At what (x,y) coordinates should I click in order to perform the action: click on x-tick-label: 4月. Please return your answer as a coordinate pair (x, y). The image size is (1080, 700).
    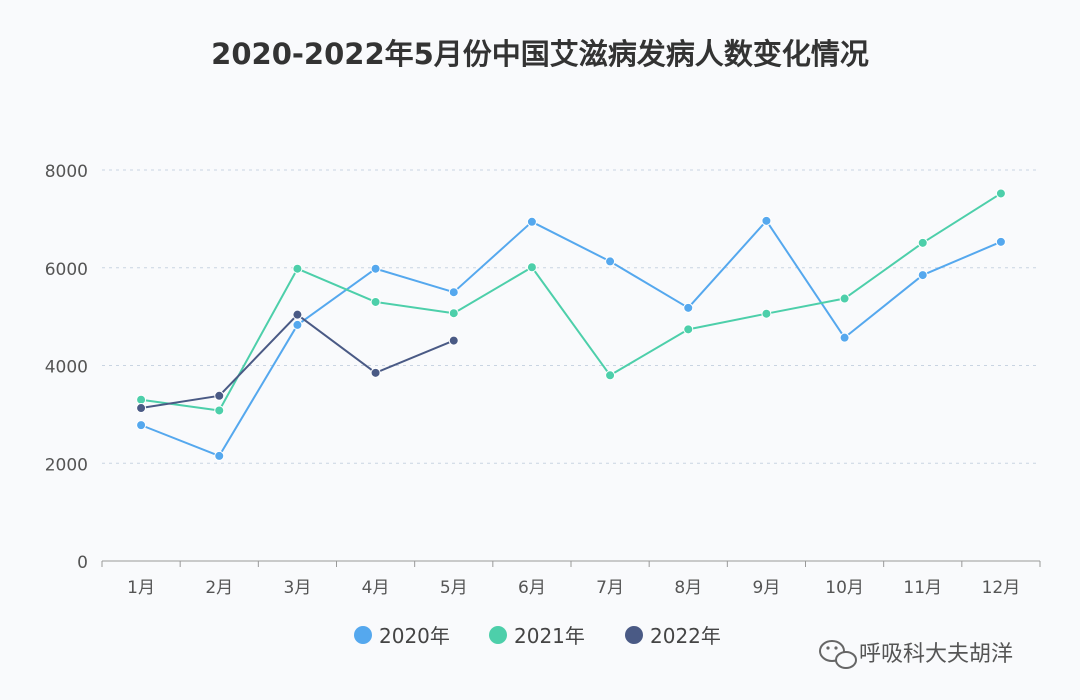
    Looking at the image, I should click on (376, 588).